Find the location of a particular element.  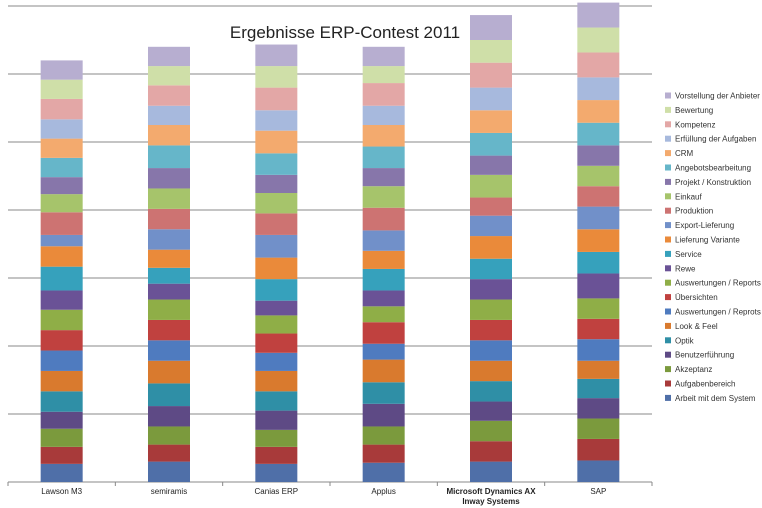

legend-label: Bewertung is located at coordinates (694, 110).